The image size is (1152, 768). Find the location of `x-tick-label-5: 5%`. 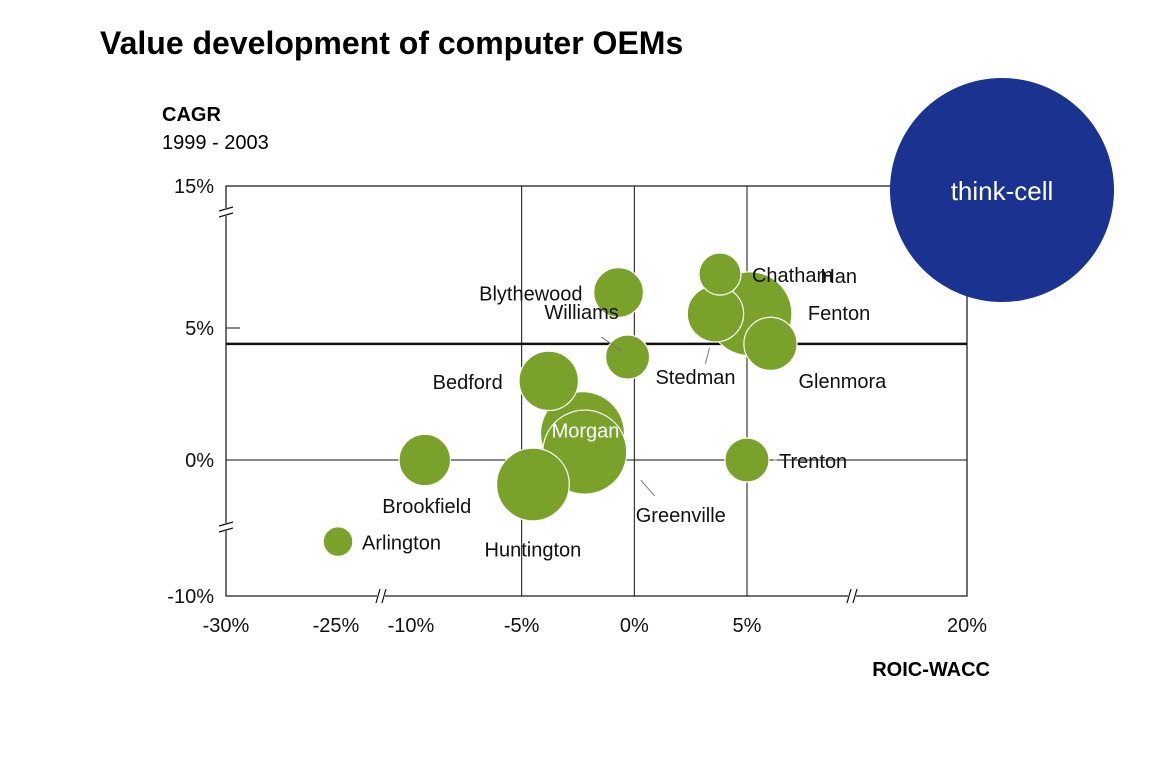

x-tick-label-5: 5% is located at coordinates (747, 626).